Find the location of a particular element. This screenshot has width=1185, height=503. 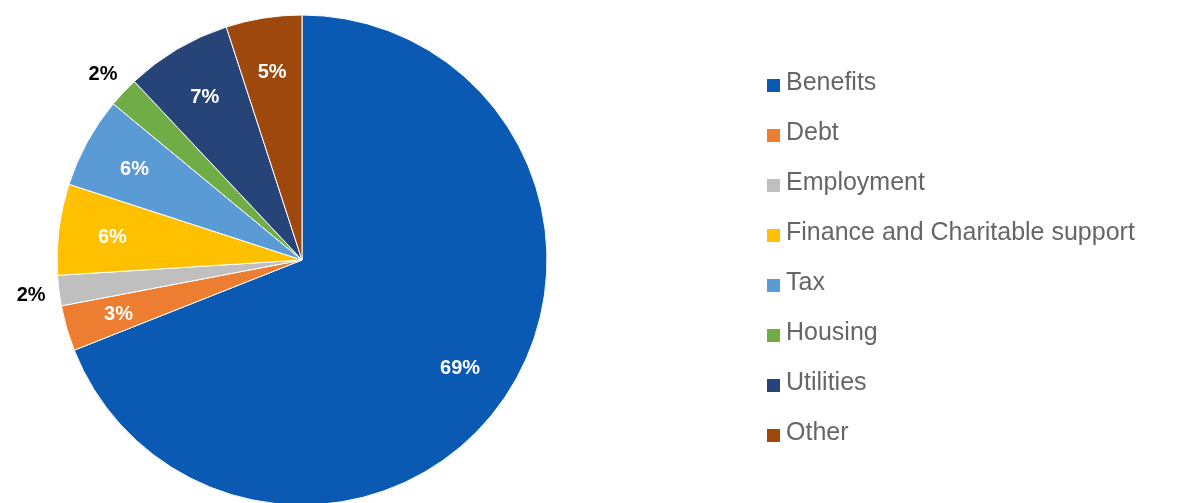

legend-label: Benefits is located at coordinates (831, 80).